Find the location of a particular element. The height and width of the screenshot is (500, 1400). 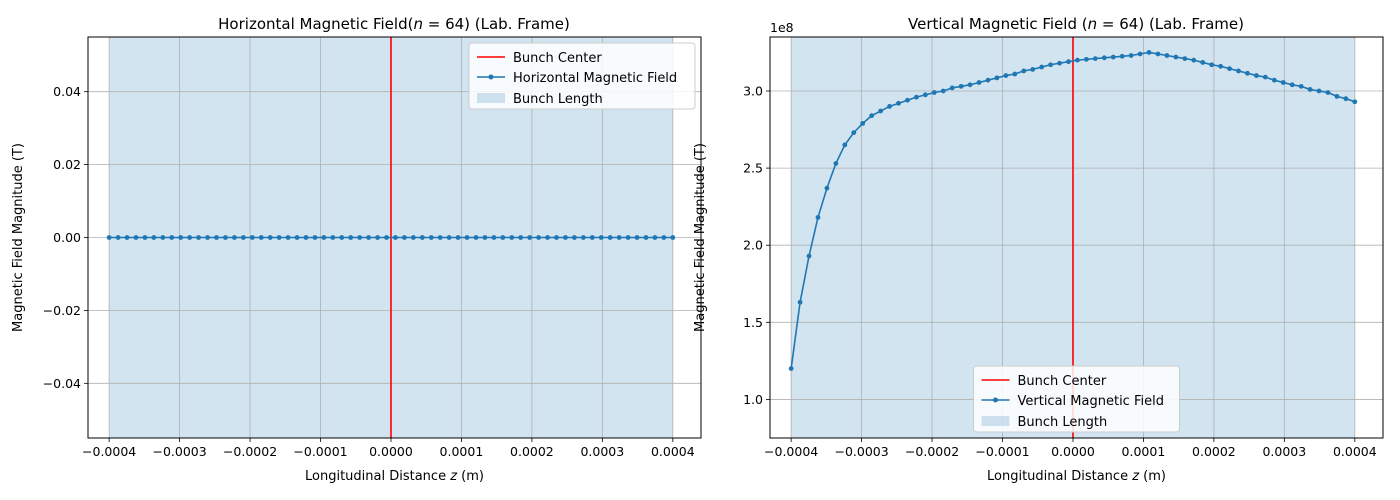

legend-swatch-bunch-length is located at coordinates (491, 98).